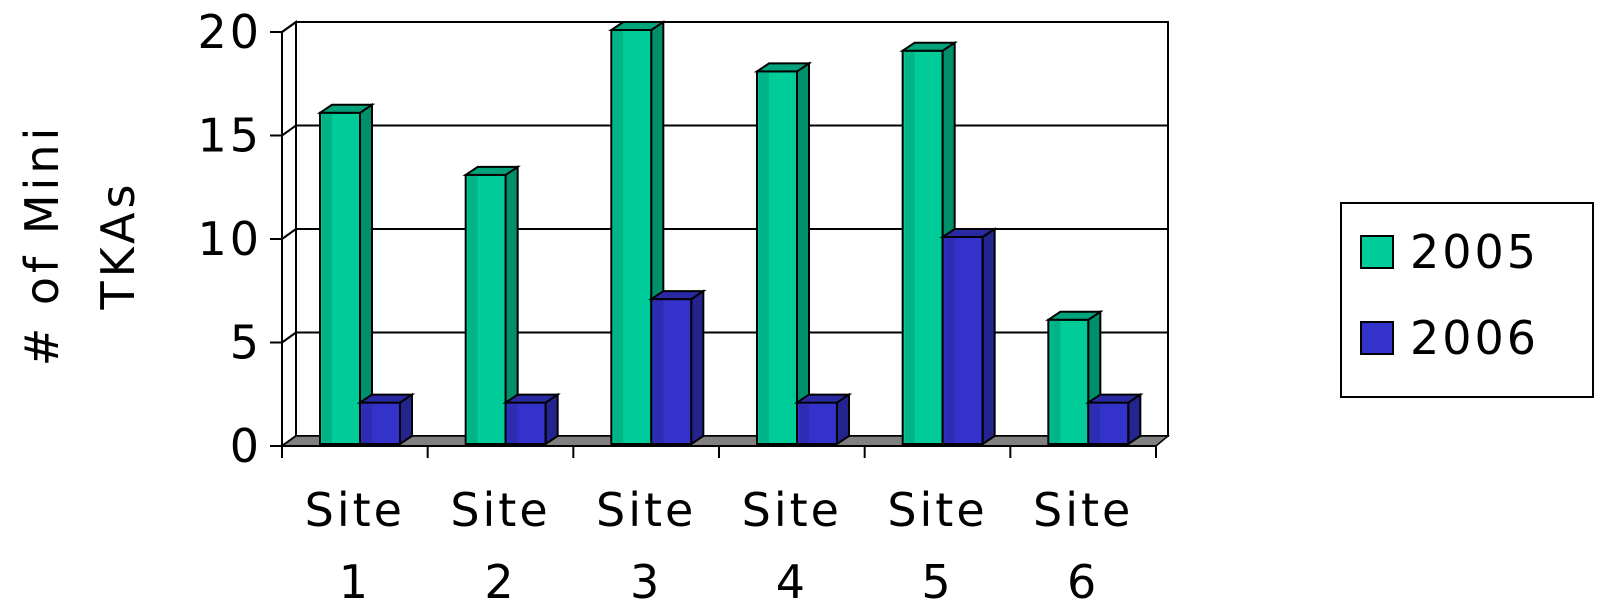 This screenshot has height=614, width=1606. What do you see at coordinates (80, 245) in the screenshot?
I see `y-axis-title: # of Mini TKAs` at bounding box center [80, 245].